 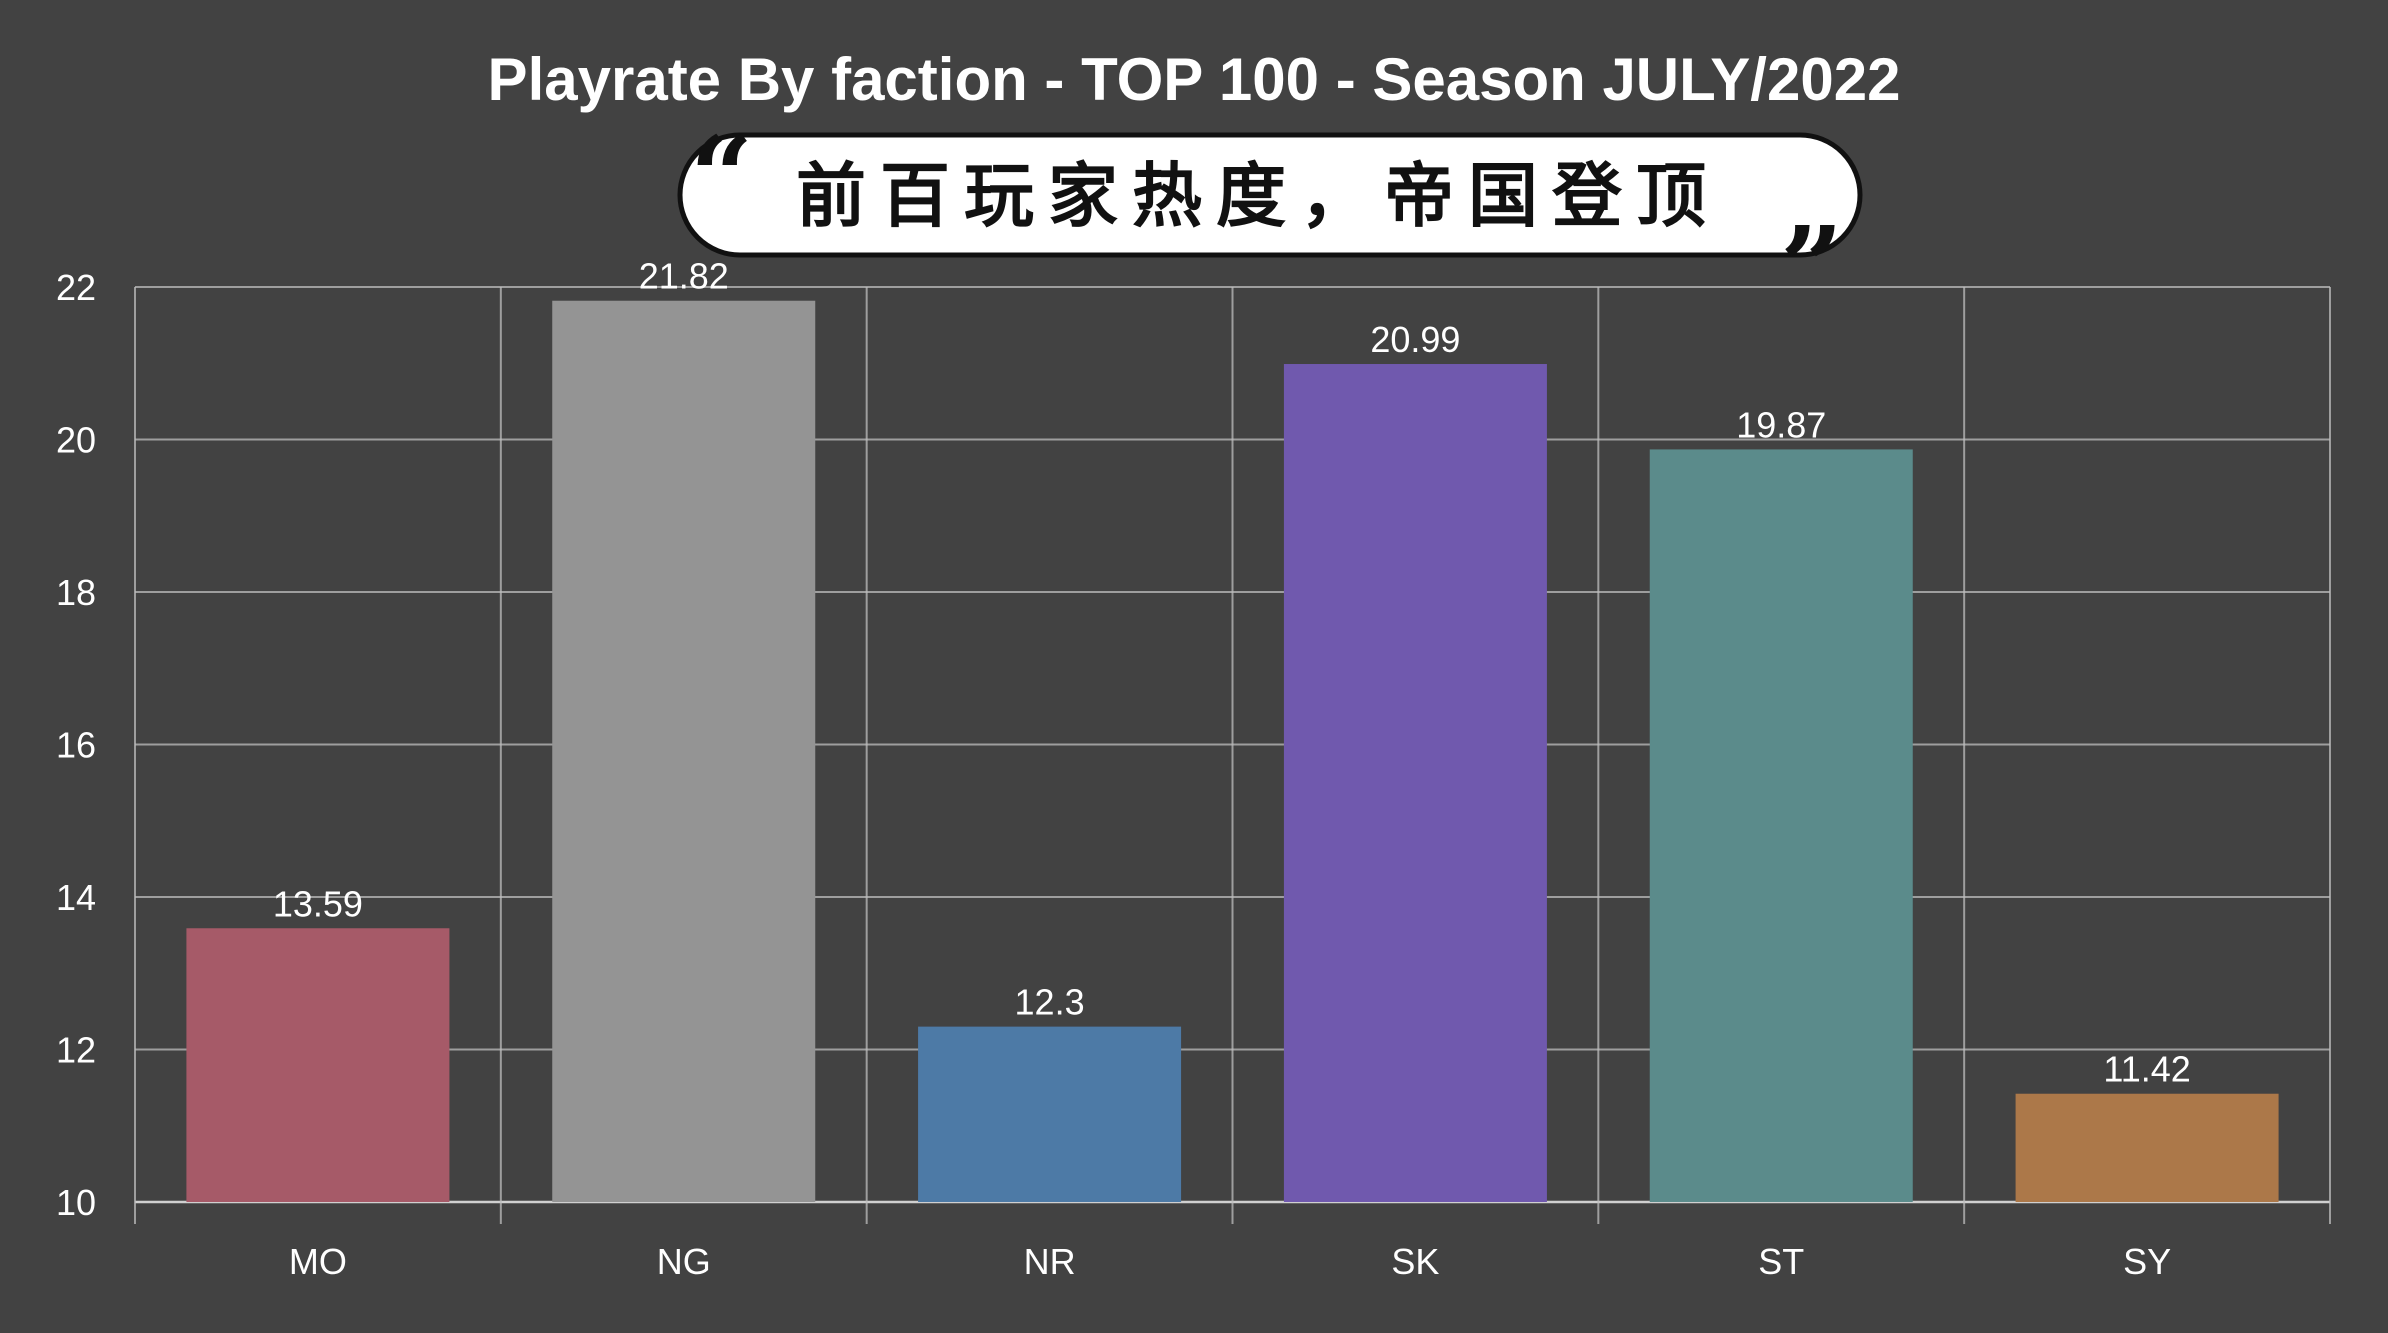 What do you see at coordinates (1415, 783) in the screenshot?
I see `bar-sk` at bounding box center [1415, 783].